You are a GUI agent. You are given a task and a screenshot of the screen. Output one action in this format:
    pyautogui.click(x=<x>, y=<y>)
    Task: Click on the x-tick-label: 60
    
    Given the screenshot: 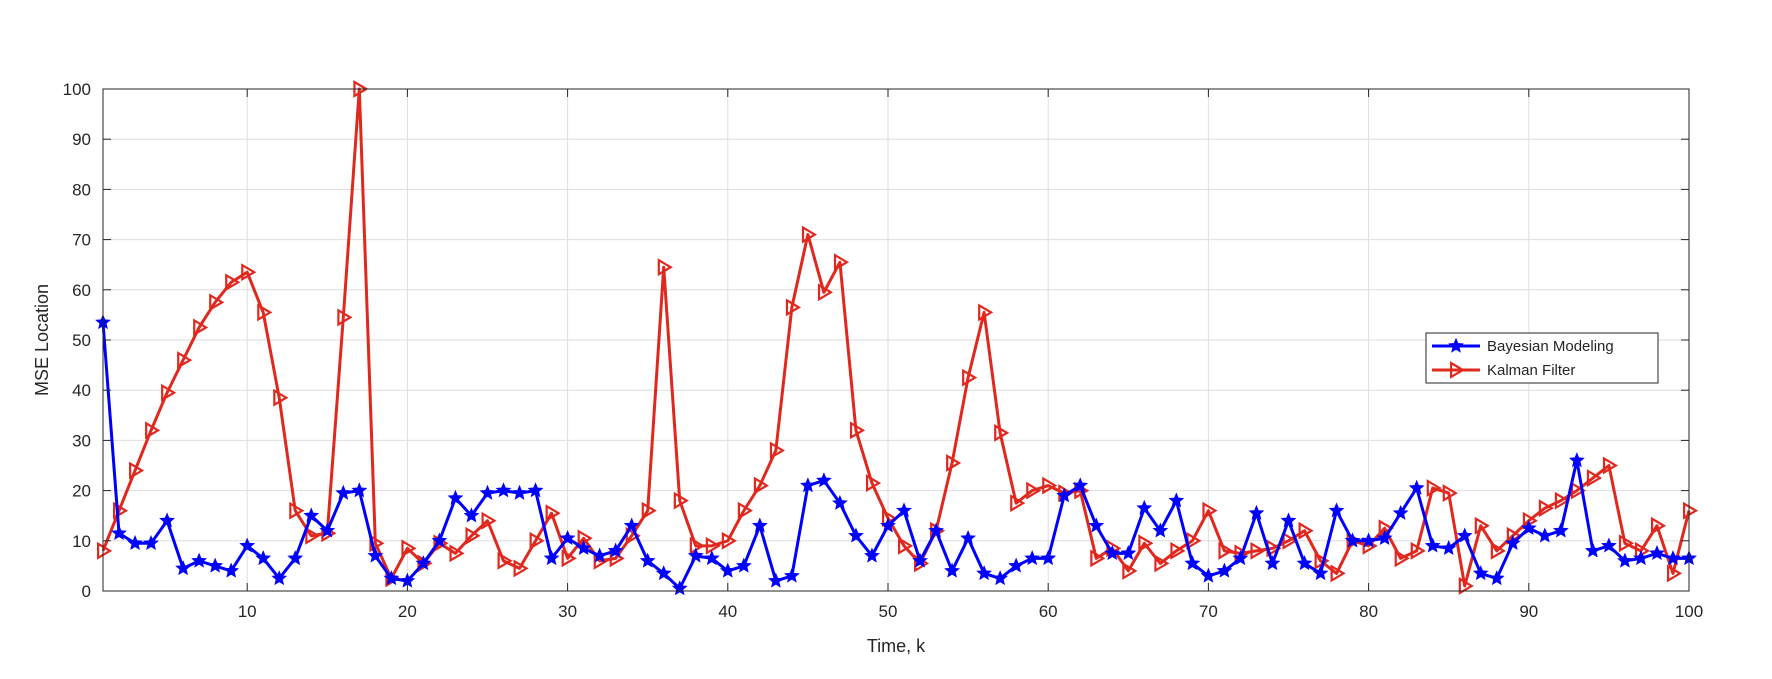 What is the action you would take?
    pyautogui.click(x=1048, y=611)
    